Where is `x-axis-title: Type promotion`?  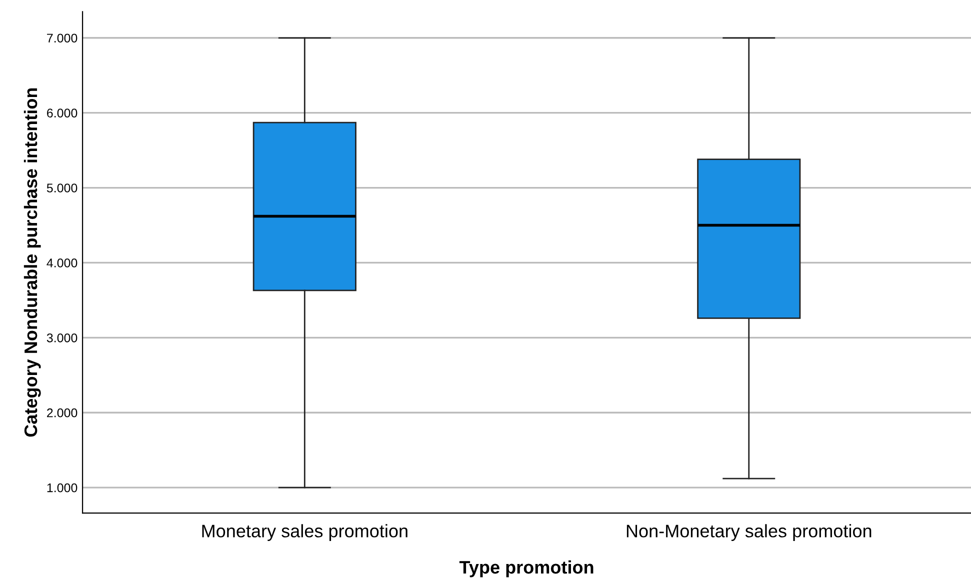
x-axis-title: Type promotion is located at coordinates (526, 569).